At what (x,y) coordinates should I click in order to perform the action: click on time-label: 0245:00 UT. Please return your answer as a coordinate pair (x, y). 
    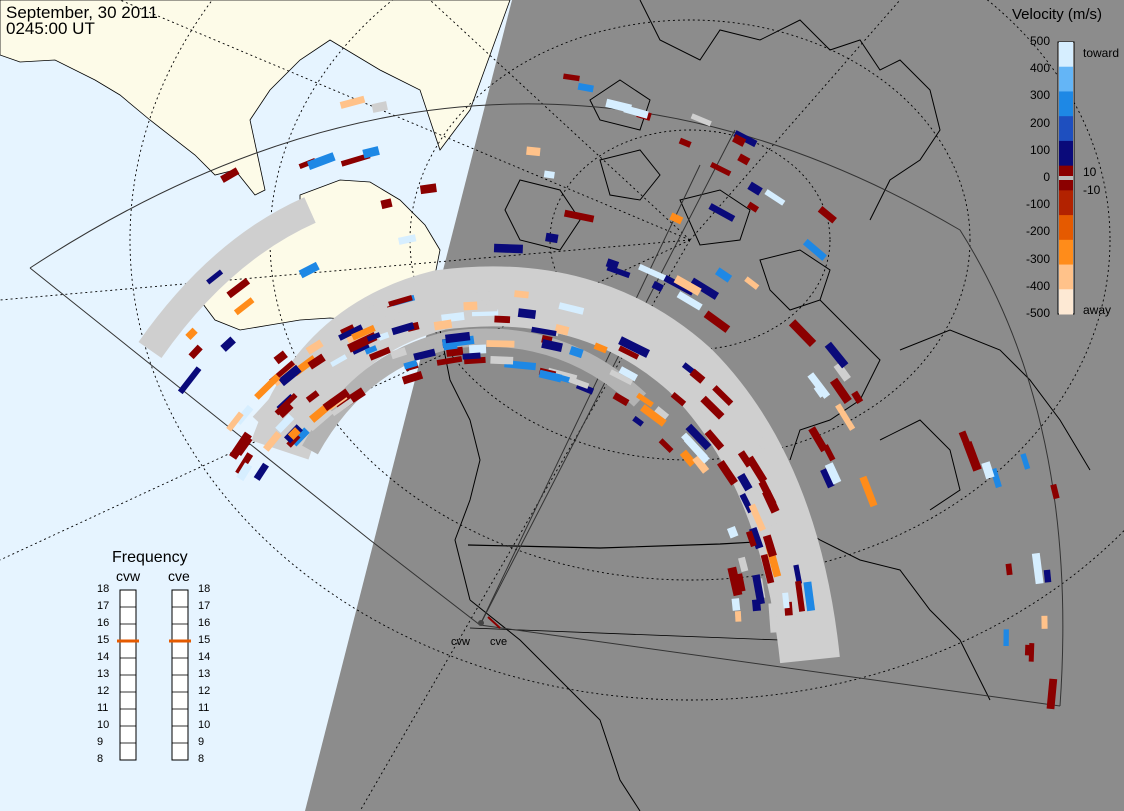
    Looking at the image, I should click on (50, 28).